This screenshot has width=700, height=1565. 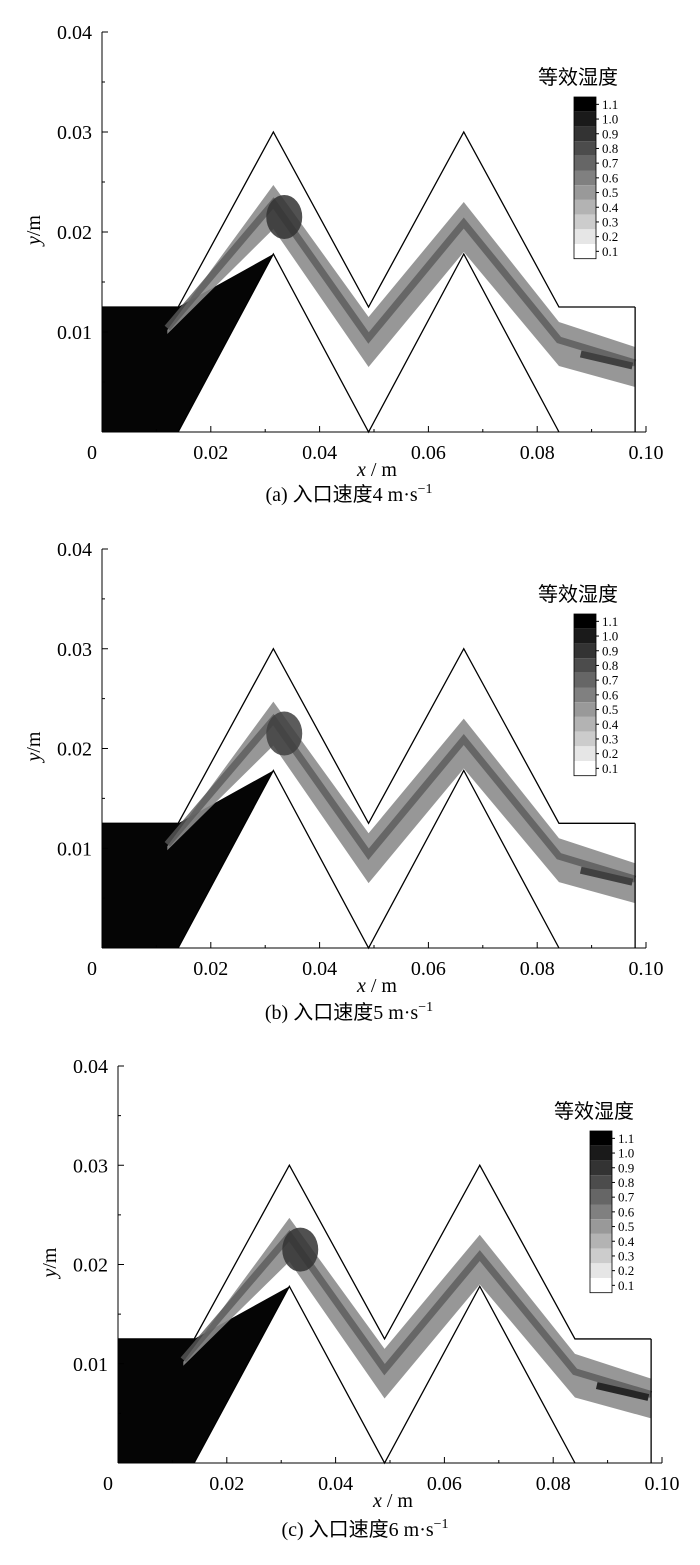 What do you see at coordinates (610, 207) in the screenshot?
I see `legend-level-label: 0.4` at bounding box center [610, 207].